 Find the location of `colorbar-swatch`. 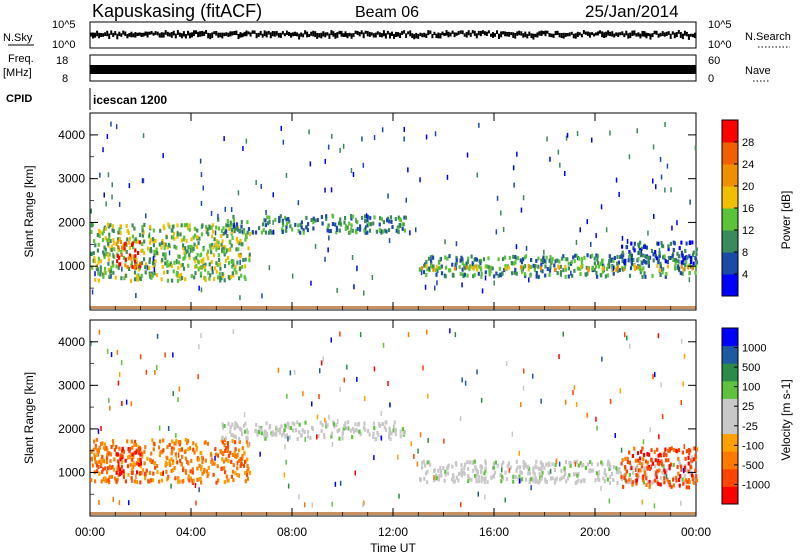

colorbar-swatch is located at coordinates (730, 495).